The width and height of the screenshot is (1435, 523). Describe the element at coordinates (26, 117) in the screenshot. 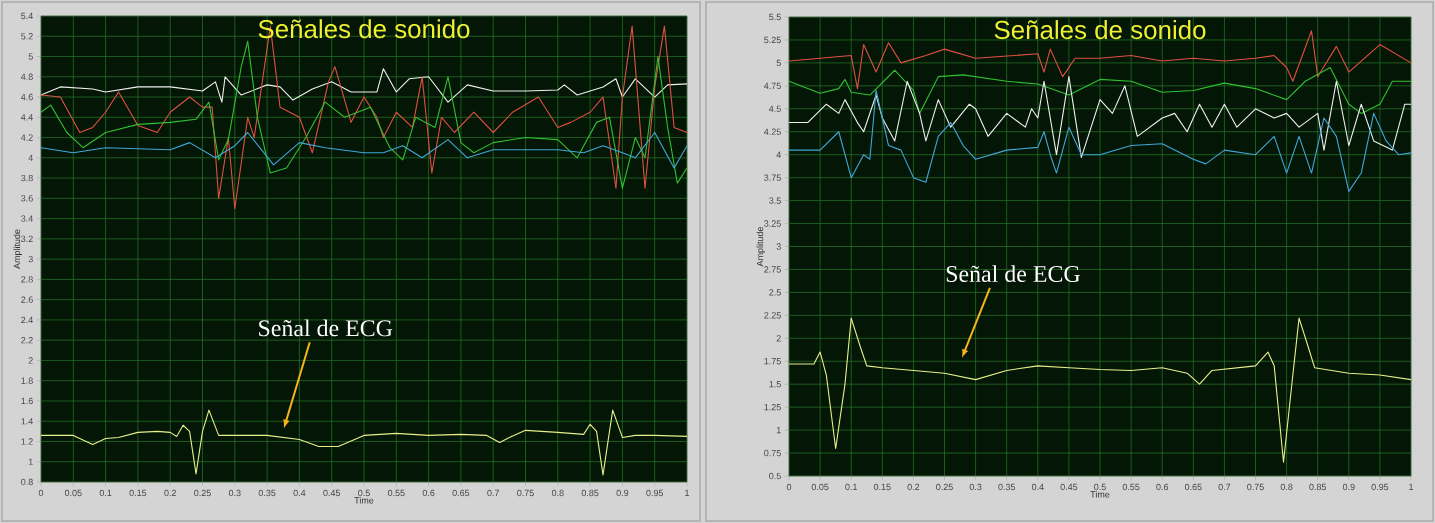

I see `y-tick-label: 4.4` at that location.